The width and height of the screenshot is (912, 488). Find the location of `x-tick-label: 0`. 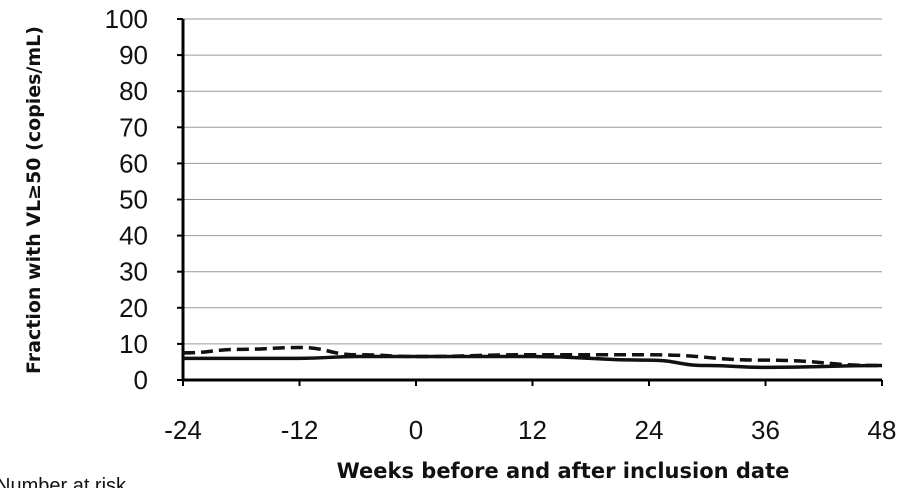

x-tick-label: 0 is located at coordinates (416, 430).